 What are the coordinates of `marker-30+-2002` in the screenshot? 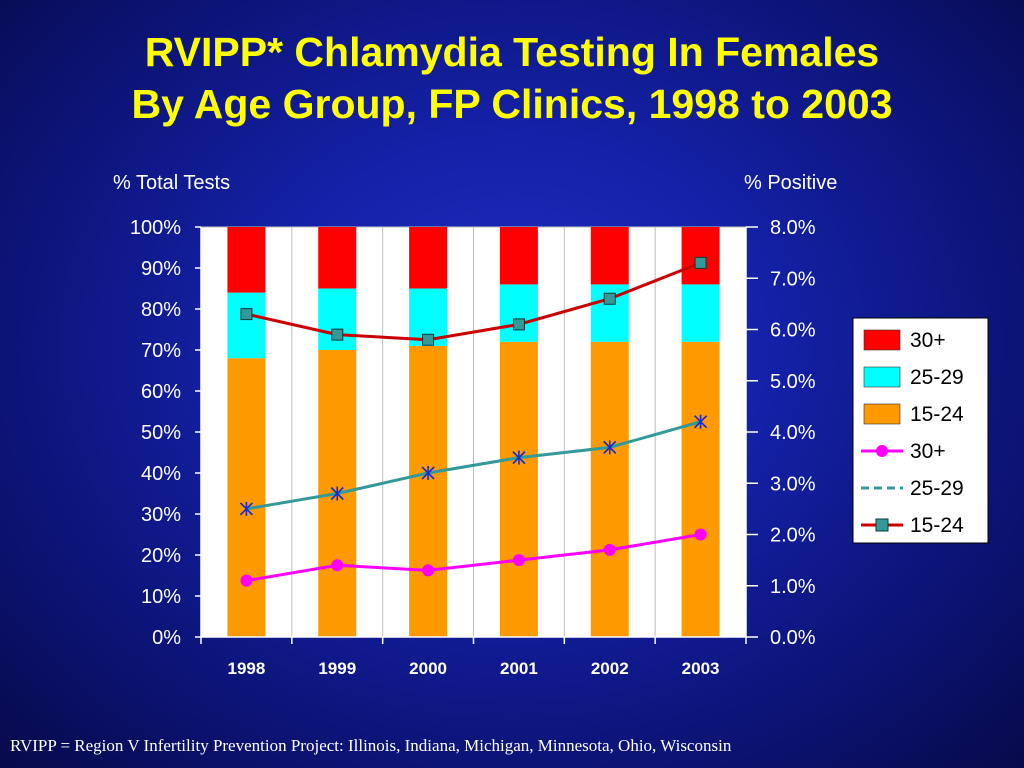 It's located at (609, 549).